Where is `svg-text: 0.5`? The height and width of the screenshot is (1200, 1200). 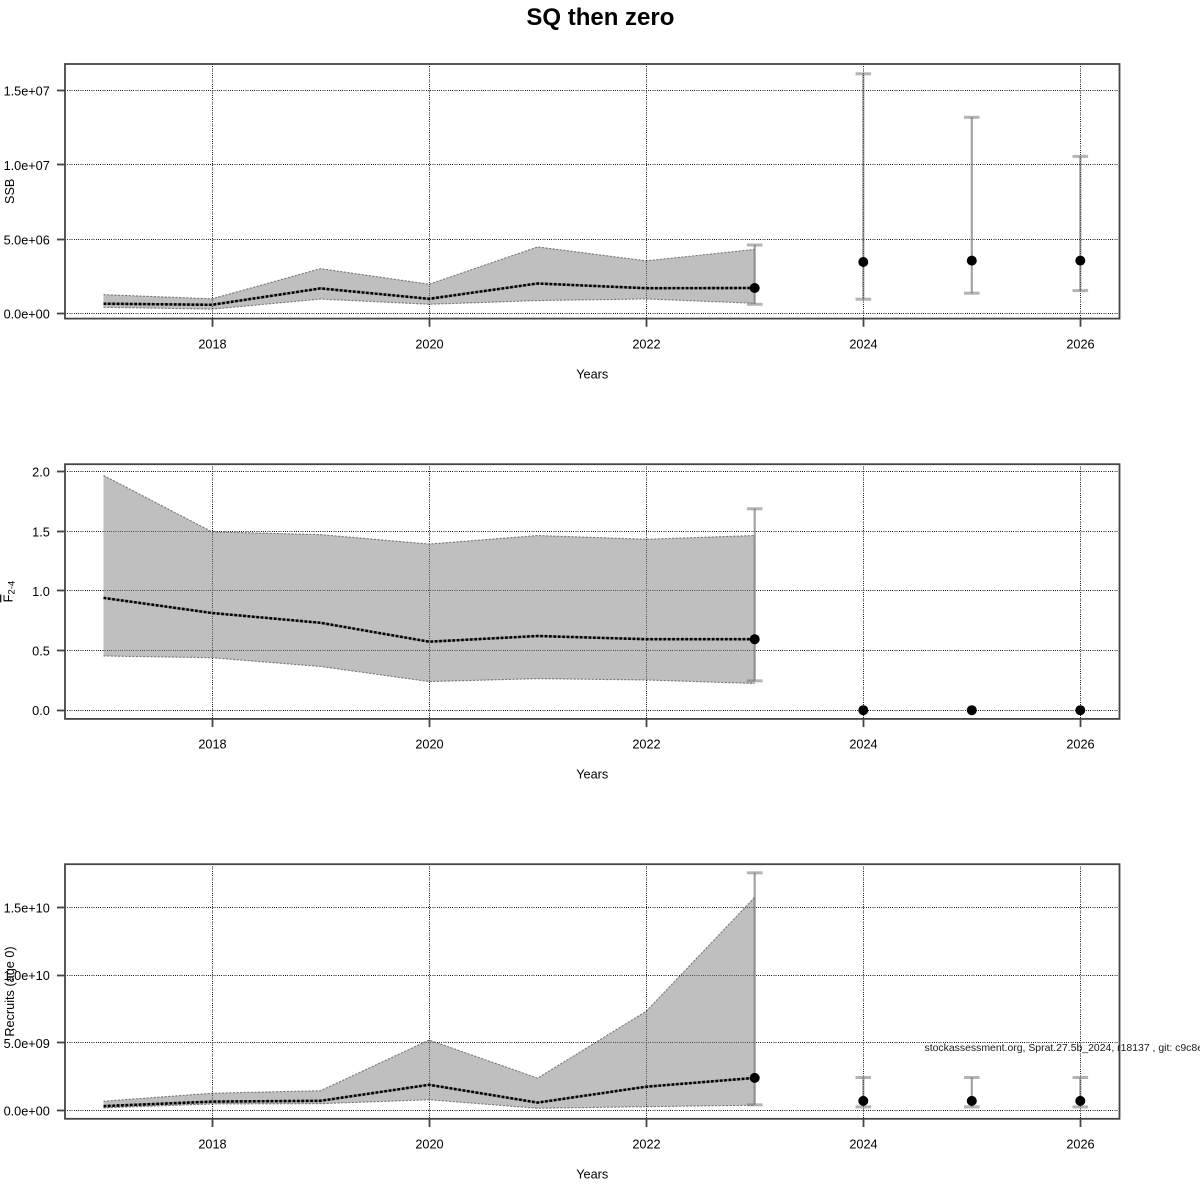 svg-text: 0.5 is located at coordinates (41, 652).